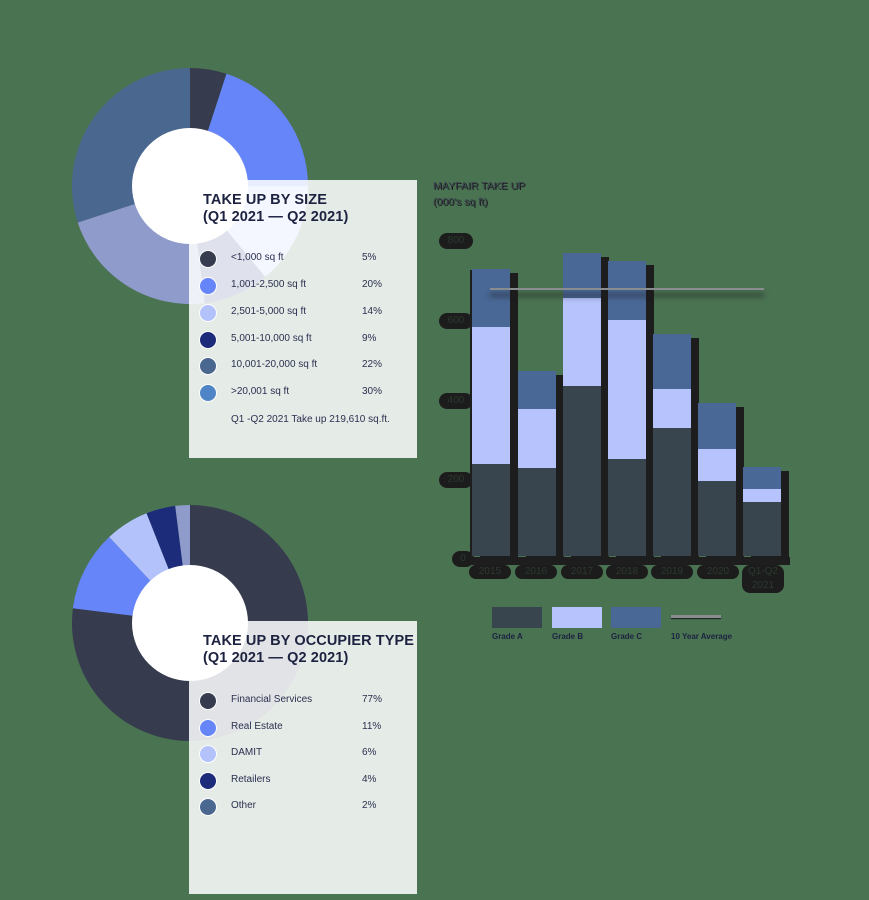 The height and width of the screenshot is (900, 869). Describe the element at coordinates (303, 729) in the screenshot. I see `occupier-legend-item: Real Estate 11%` at that location.